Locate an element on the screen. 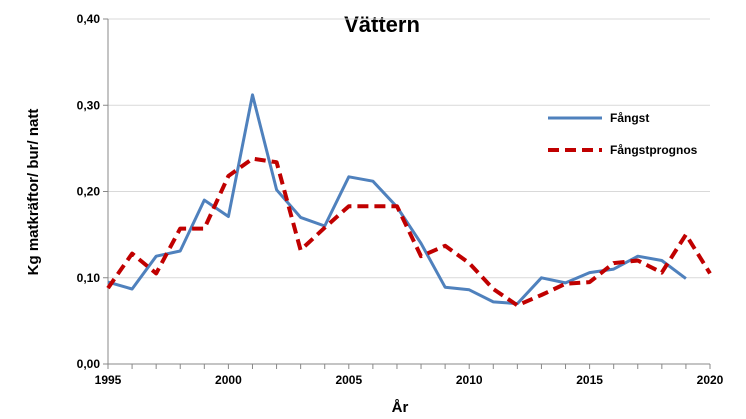 Image resolution: width=746 pixels, height=419 pixels. chart-title: Vättern is located at coordinates (382, 24).